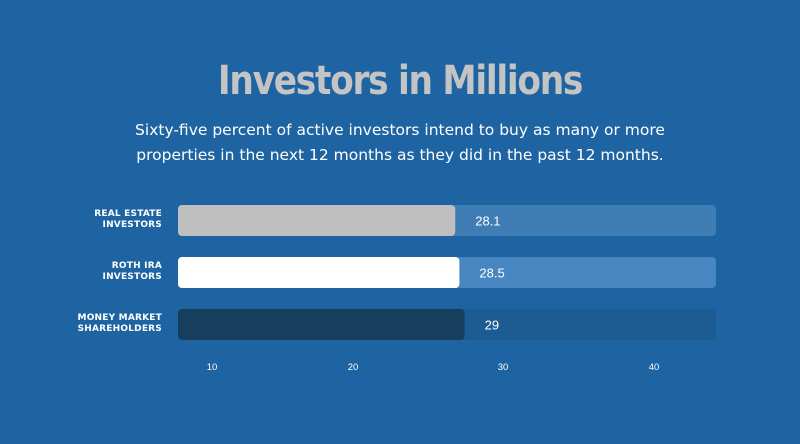 The image size is (800, 444). I want to click on x-tick-label: 30, so click(503, 367).